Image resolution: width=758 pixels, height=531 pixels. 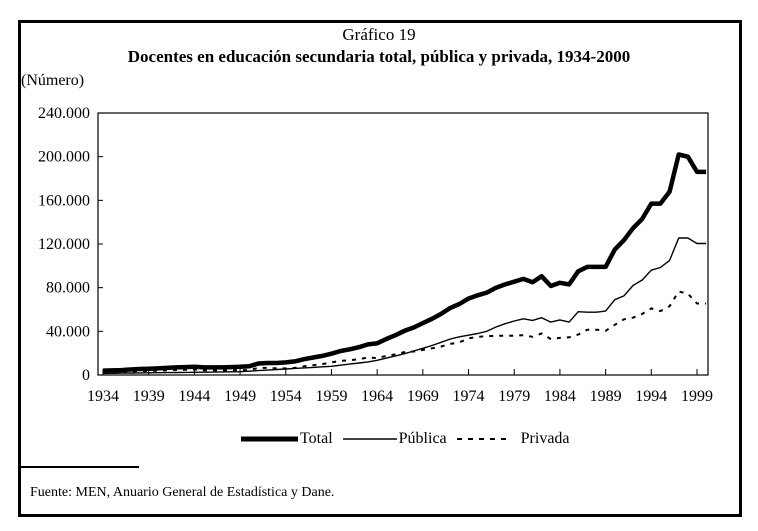 I want to click on x-tick-label: 1979, so click(x=514, y=396).